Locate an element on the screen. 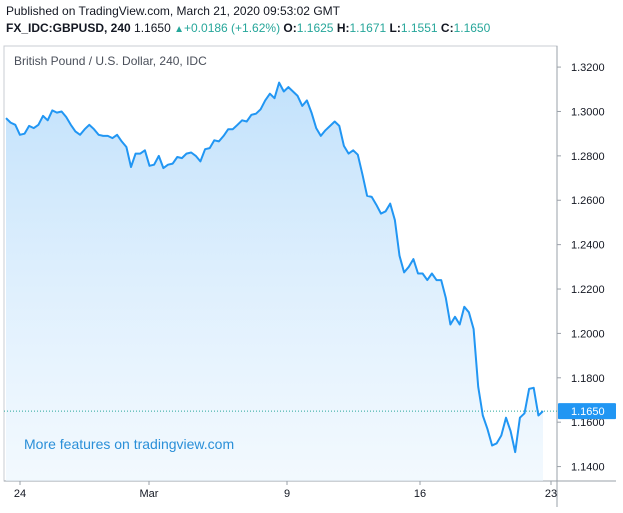 The height and width of the screenshot is (513, 623). high-value: 1.1671 is located at coordinates (368, 28).